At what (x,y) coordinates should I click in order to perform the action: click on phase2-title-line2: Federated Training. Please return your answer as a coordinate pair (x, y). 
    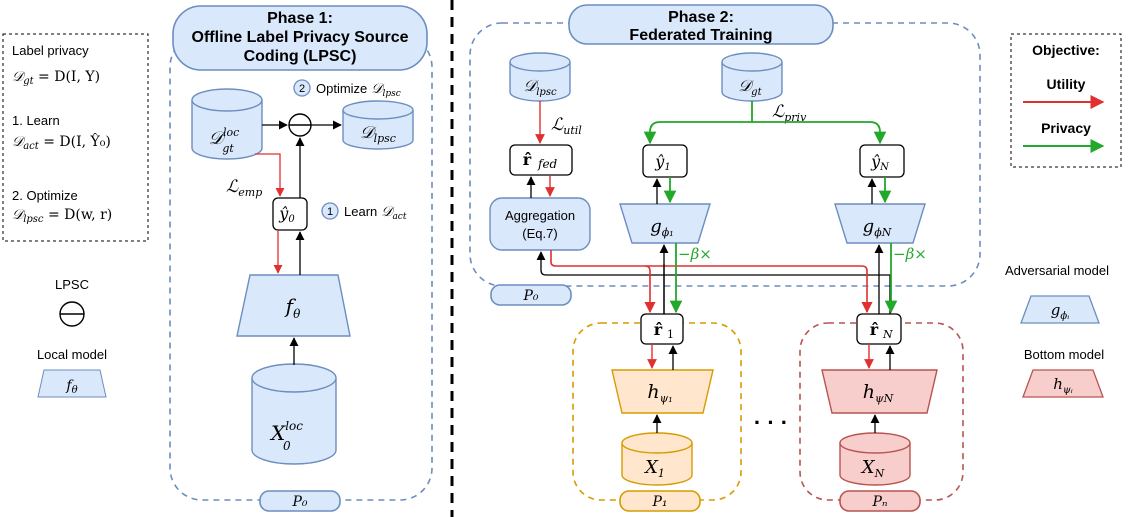
    Looking at the image, I should click on (700, 35).